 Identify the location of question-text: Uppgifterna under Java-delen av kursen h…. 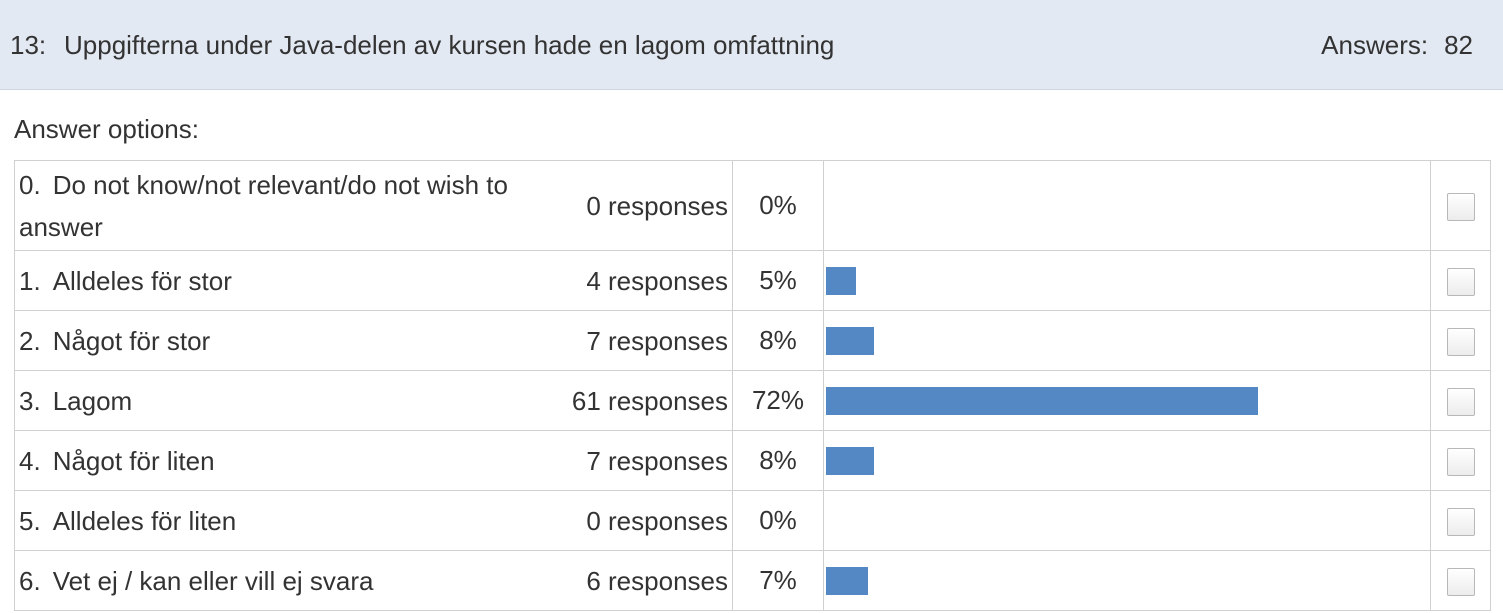
(449, 45).